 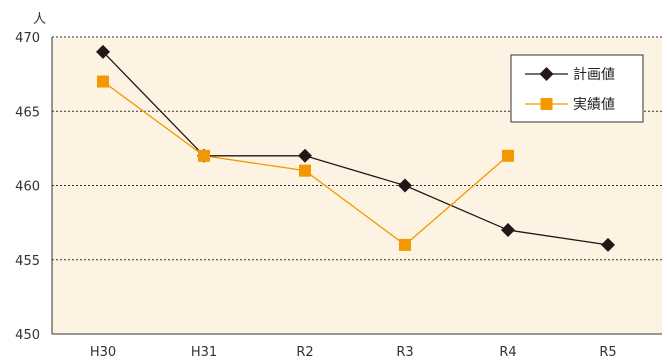 What do you see at coordinates (204, 352) in the screenshot?
I see `x-tick-label: H31` at bounding box center [204, 352].